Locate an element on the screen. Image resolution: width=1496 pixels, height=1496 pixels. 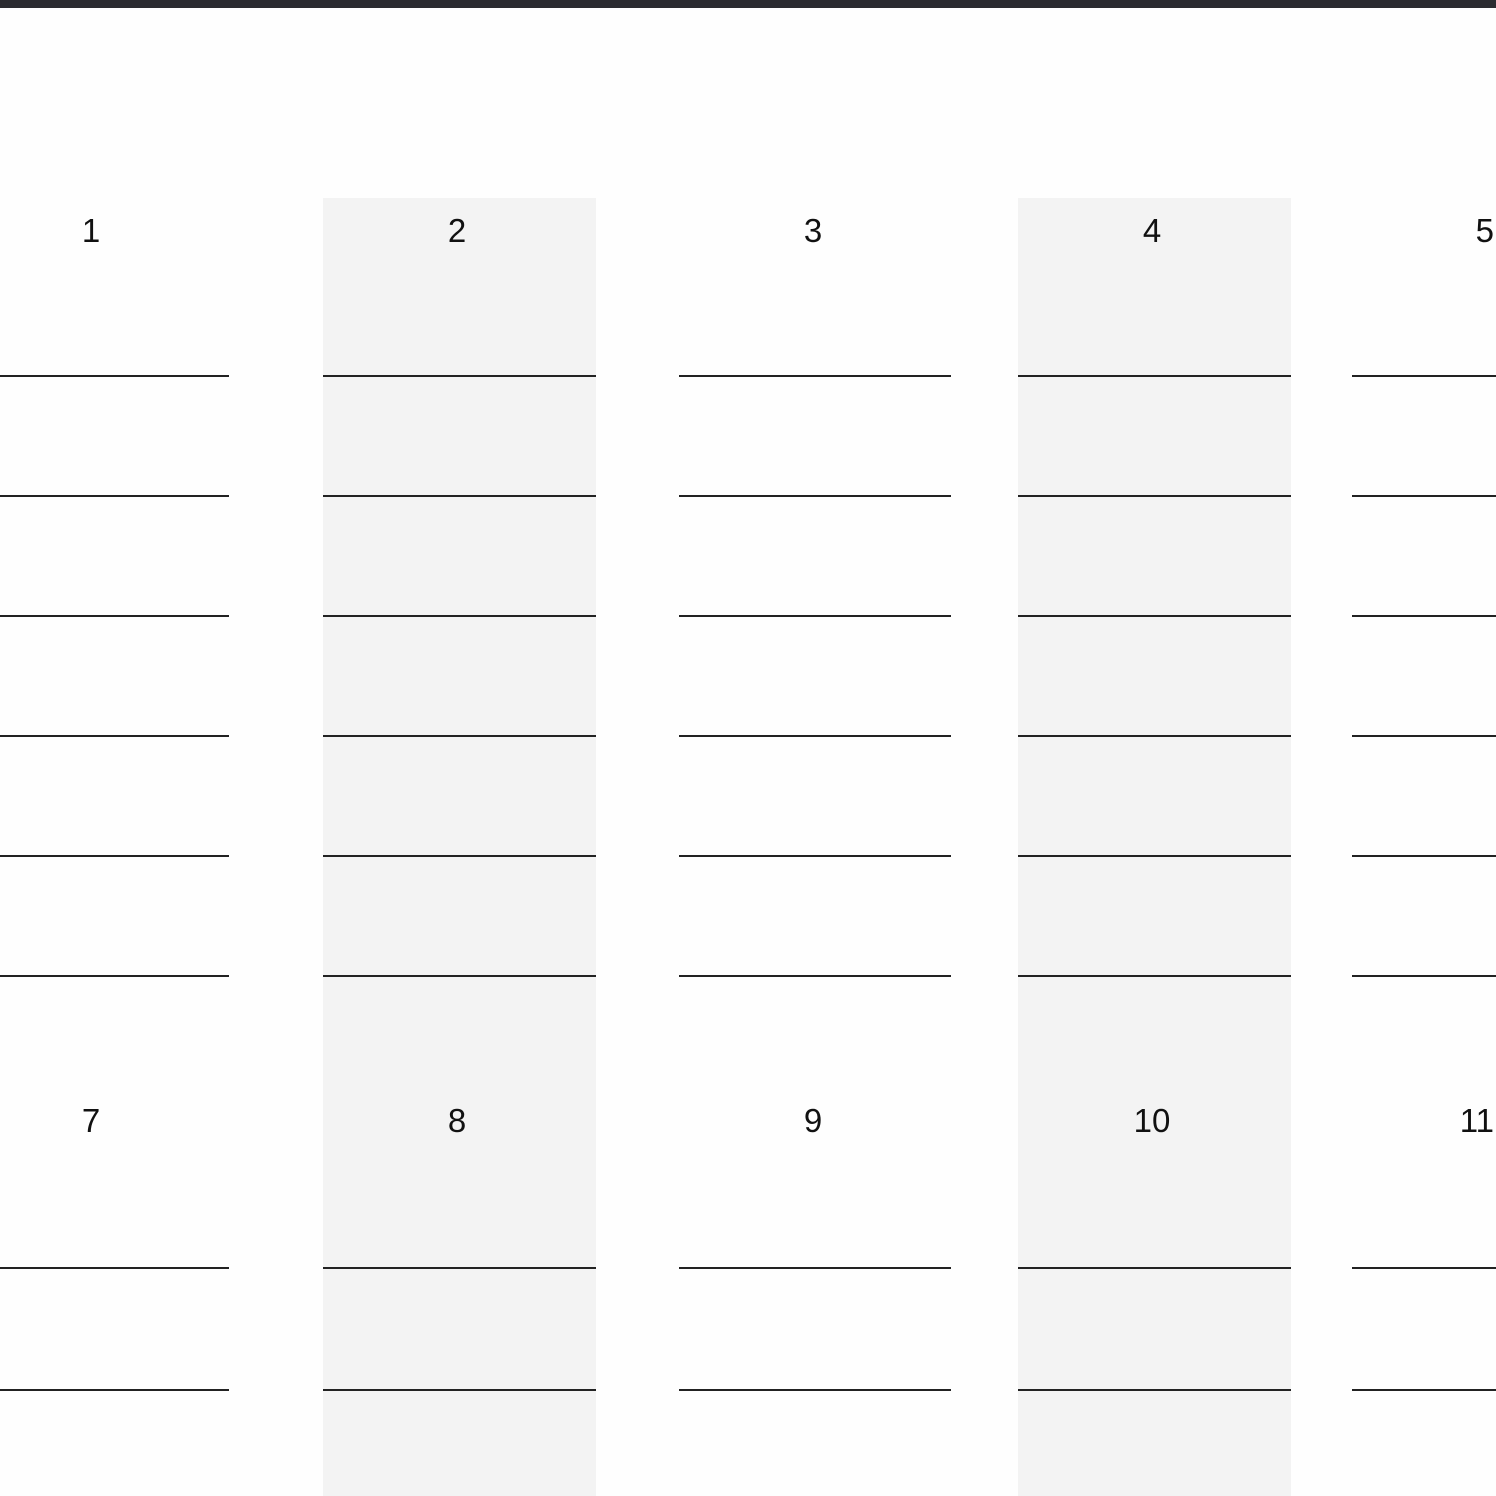
cell-number-label: 9 is located at coordinates (813, 1120).